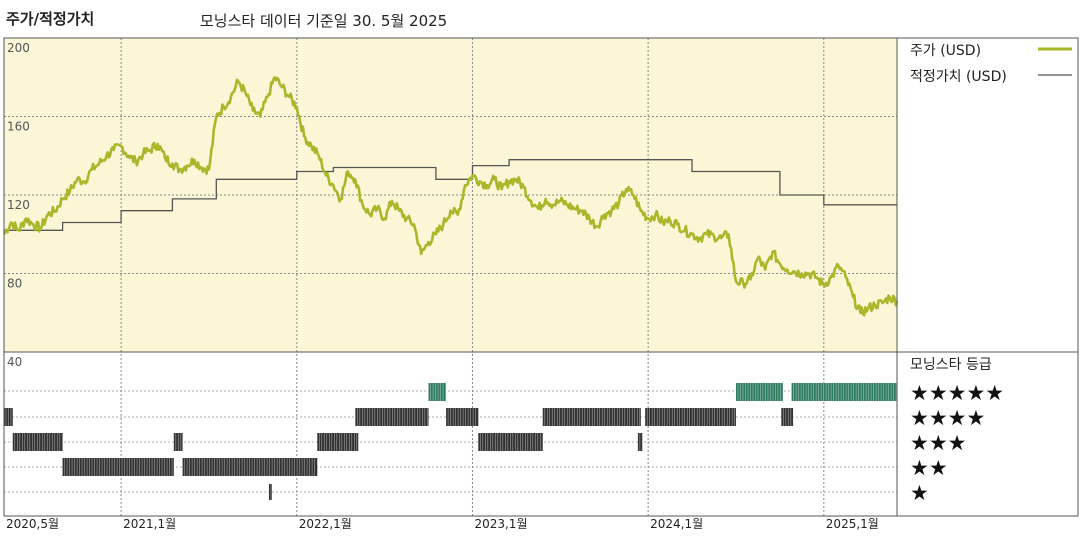  What do you see at coordinates (149, 524) in the screenshot?
I see `x-tick-label: 2021,1월` at bounding box center [149, 524].